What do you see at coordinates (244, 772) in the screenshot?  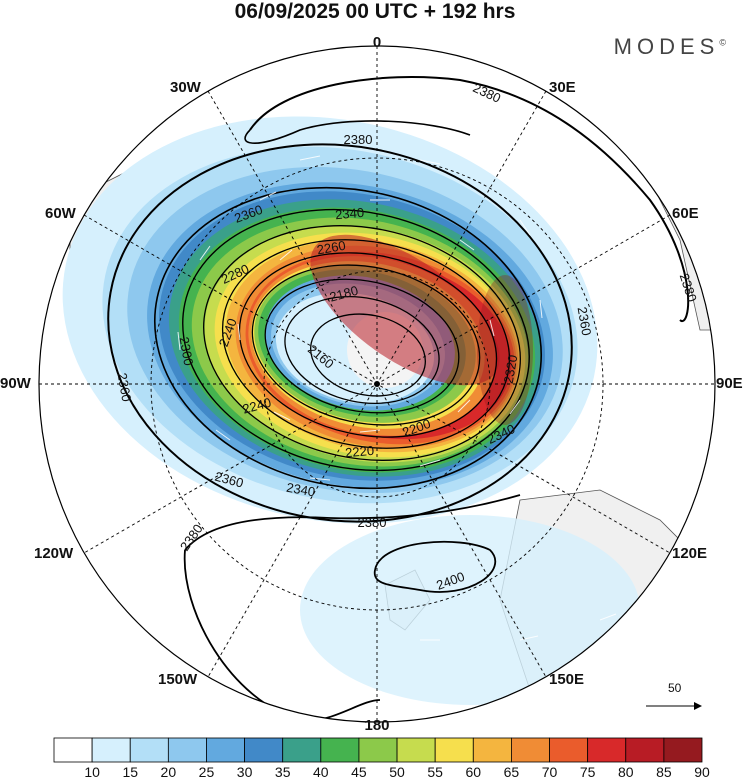 I see `colorbar-tick-label: 30` at bounding box center [244, 772].